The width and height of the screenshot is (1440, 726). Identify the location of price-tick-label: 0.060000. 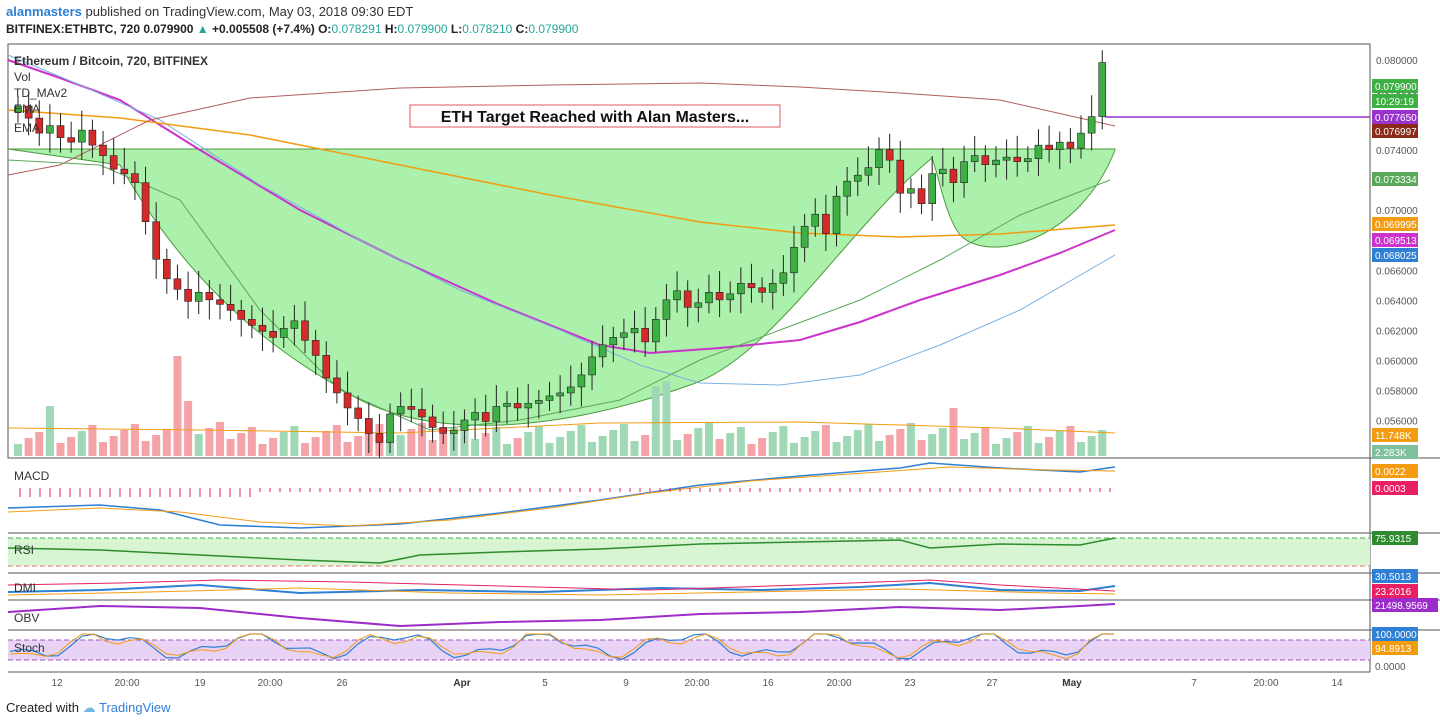
(1397, 361).